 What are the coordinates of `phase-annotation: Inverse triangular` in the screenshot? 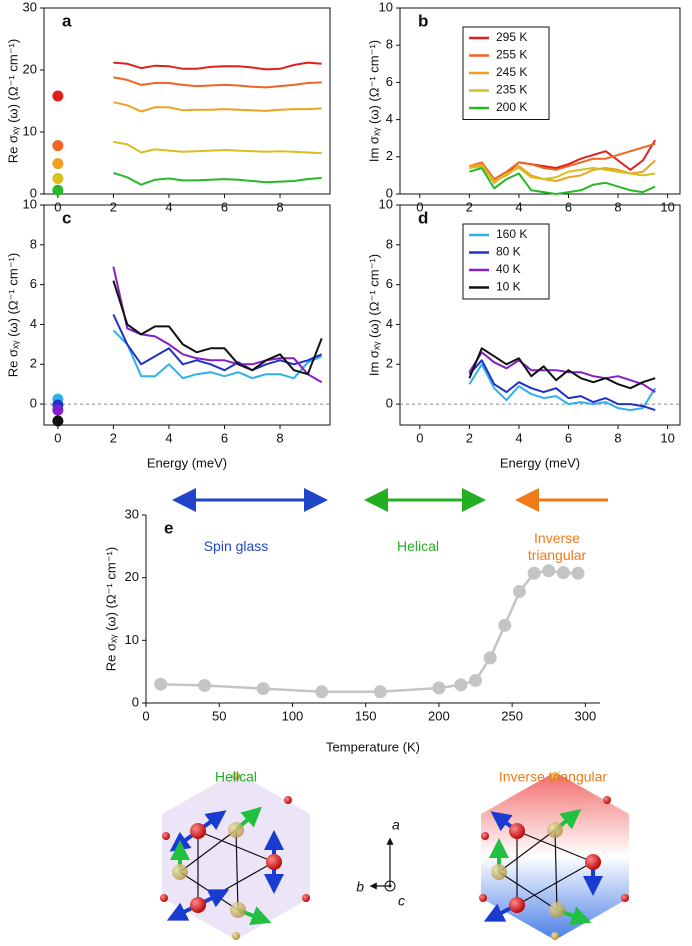 It's located at (557, 546).